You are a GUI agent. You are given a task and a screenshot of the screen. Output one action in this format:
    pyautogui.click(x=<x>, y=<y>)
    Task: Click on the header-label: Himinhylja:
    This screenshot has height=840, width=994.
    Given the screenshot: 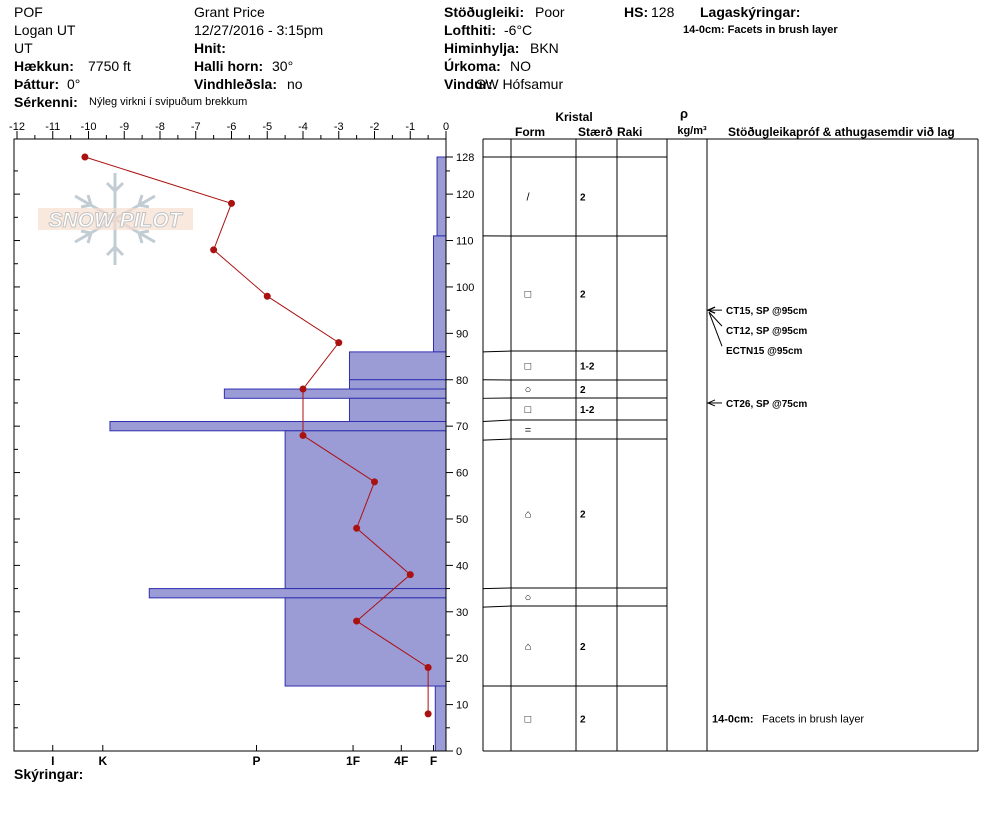 What is the action you would take?
    pyautogui.click(x=482, y=48)
    